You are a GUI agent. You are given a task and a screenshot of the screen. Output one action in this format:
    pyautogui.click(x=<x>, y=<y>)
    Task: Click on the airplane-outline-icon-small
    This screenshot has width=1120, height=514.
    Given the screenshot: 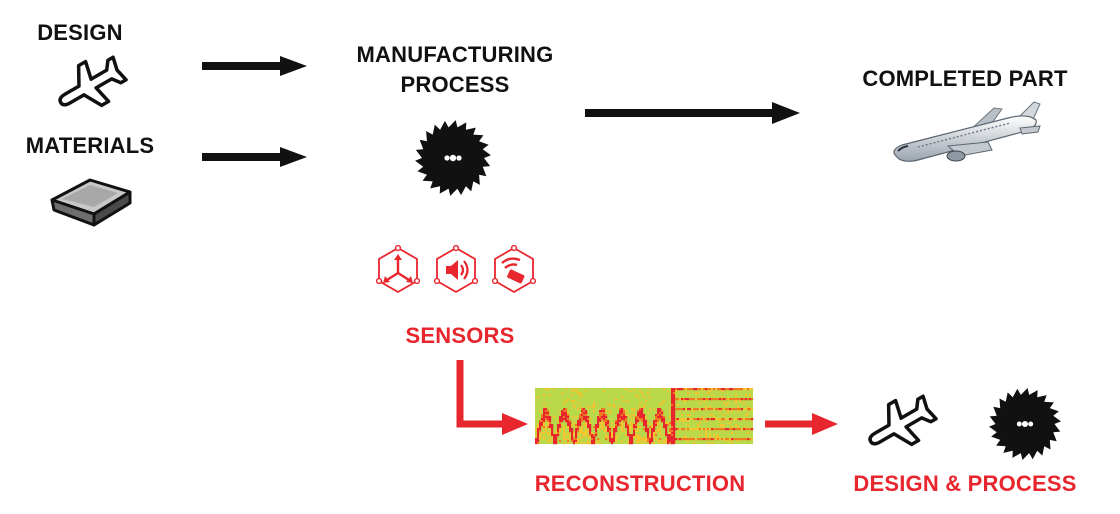 What is the action you would take?
    pyautogui.click(x=903, y=420)
    